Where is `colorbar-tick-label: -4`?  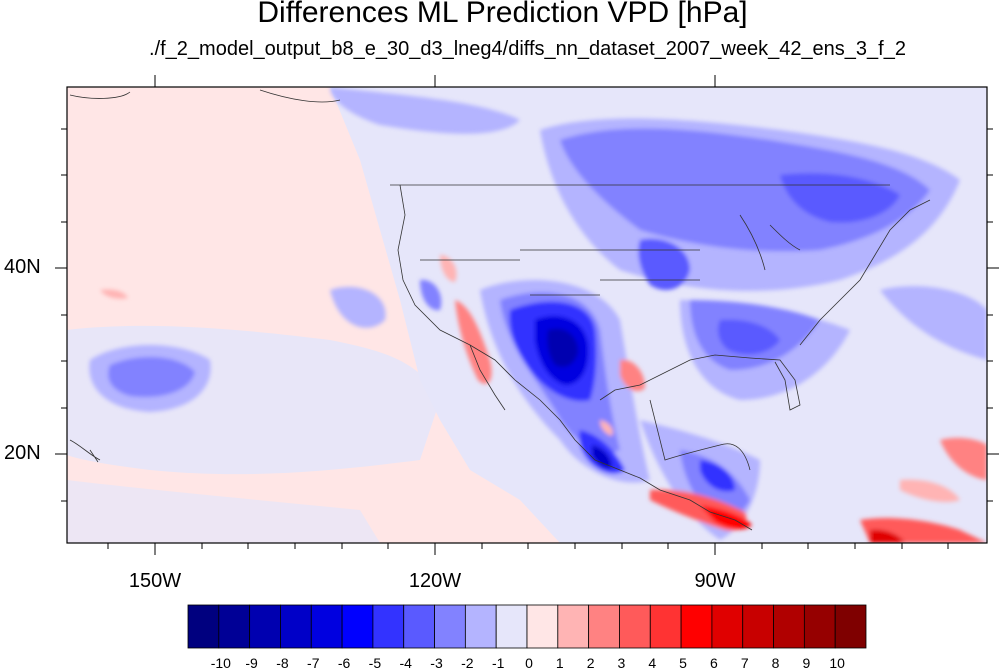 colorbar-tick-label: -4 is located at coordinates (405, 663).